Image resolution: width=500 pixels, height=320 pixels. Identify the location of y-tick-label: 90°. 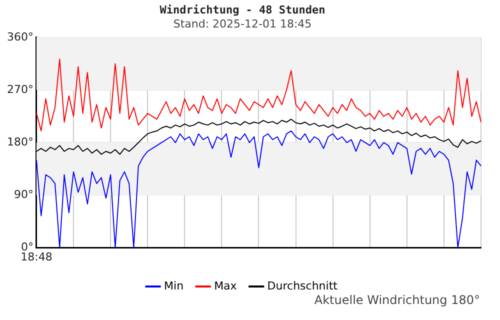
(24, 195).